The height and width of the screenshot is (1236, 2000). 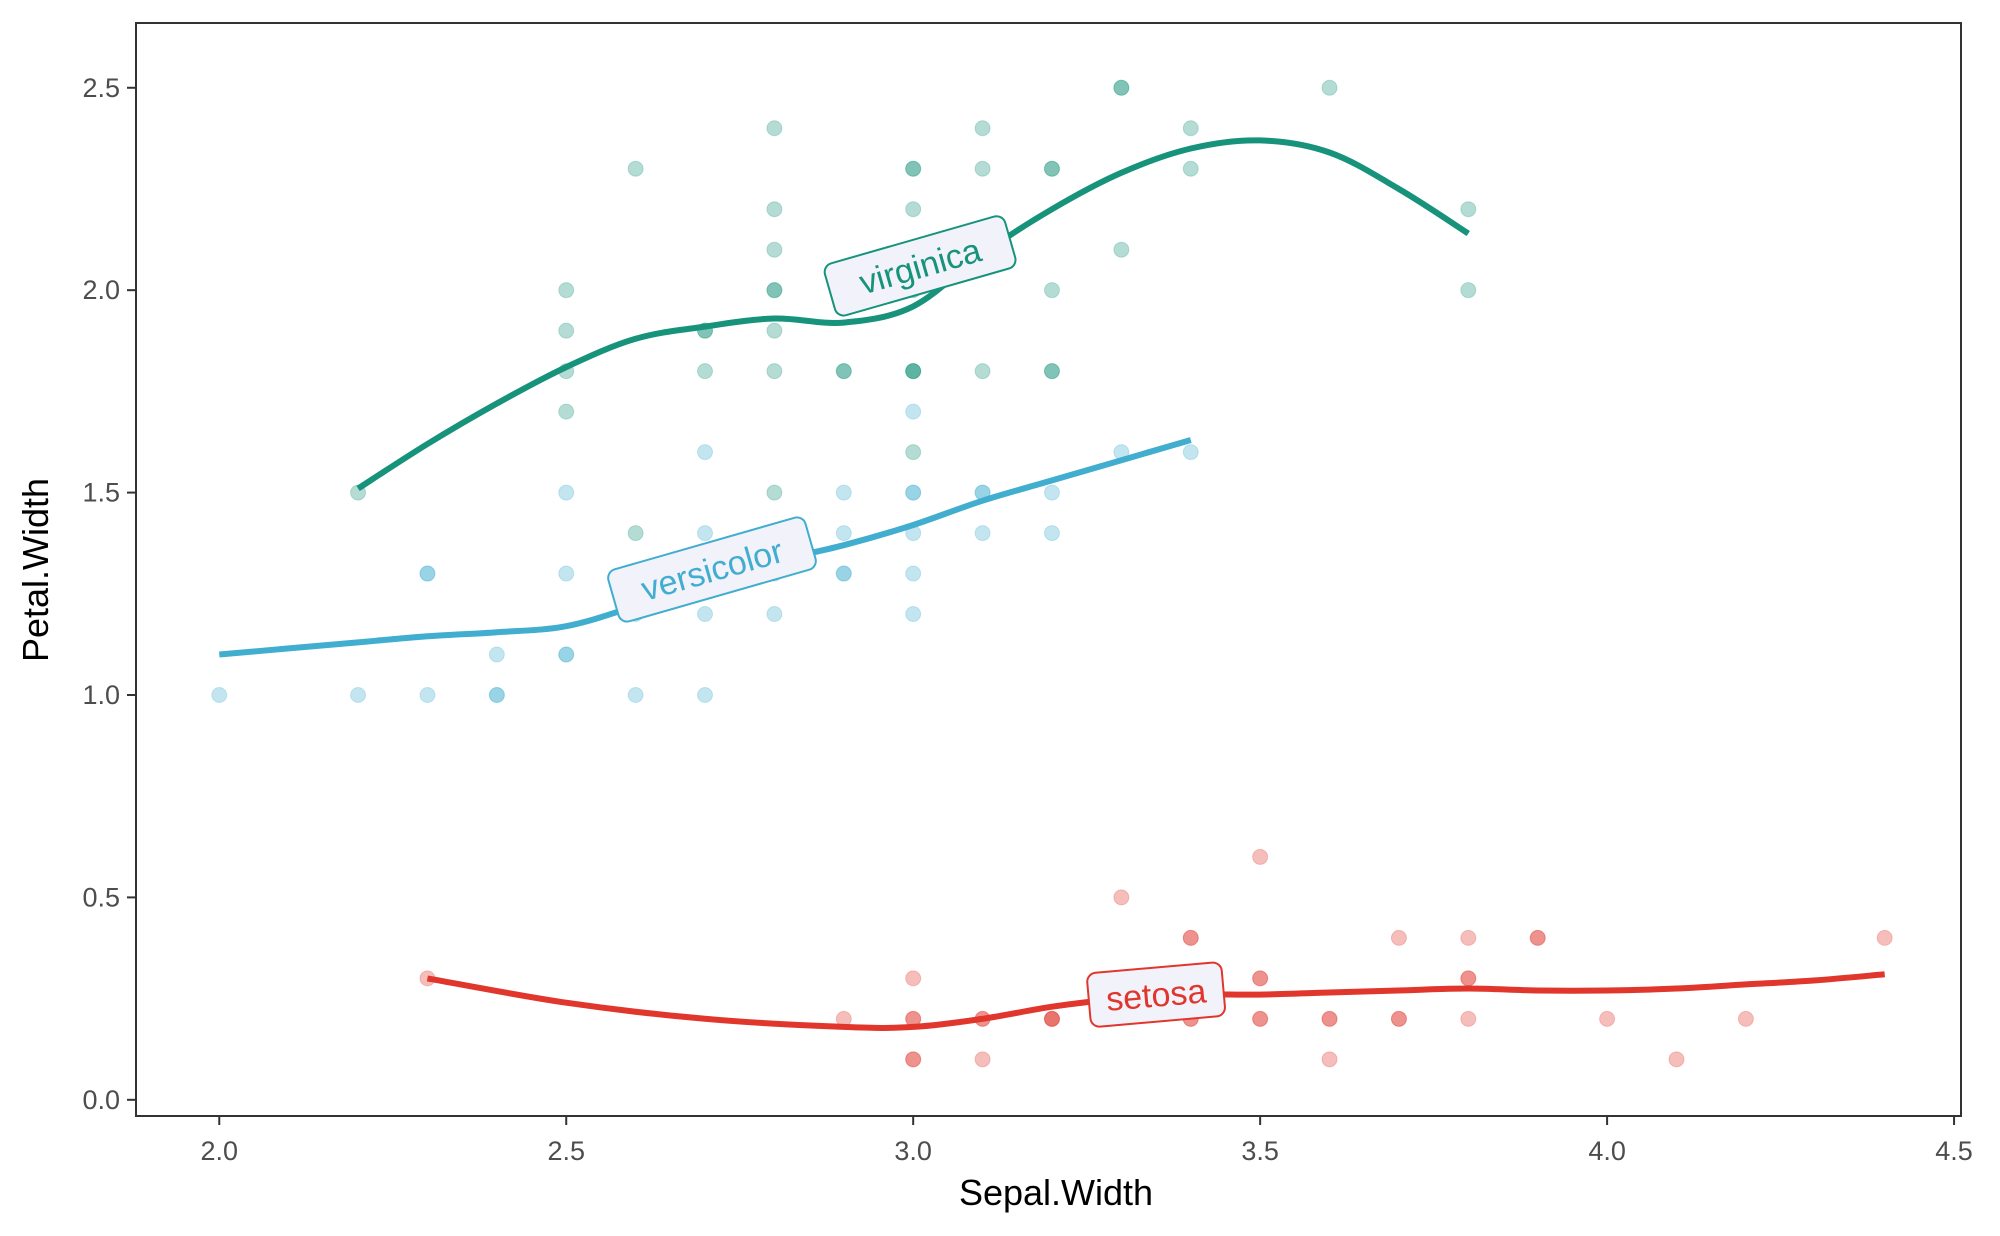 I want to click on x-tick-label: 2.5, so click(x=566, y=1151).